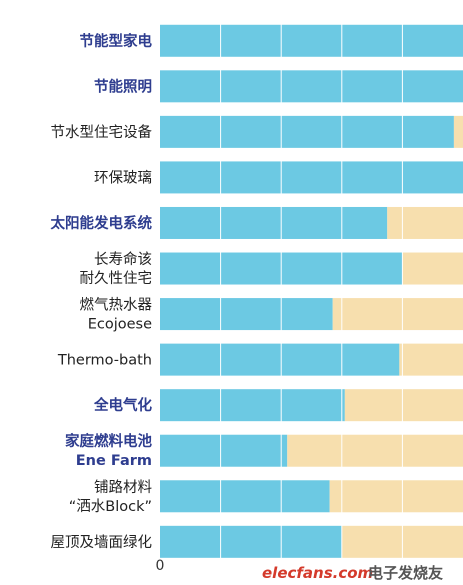  I want to click on x-tick-label-1: 0, so click(160, 566).